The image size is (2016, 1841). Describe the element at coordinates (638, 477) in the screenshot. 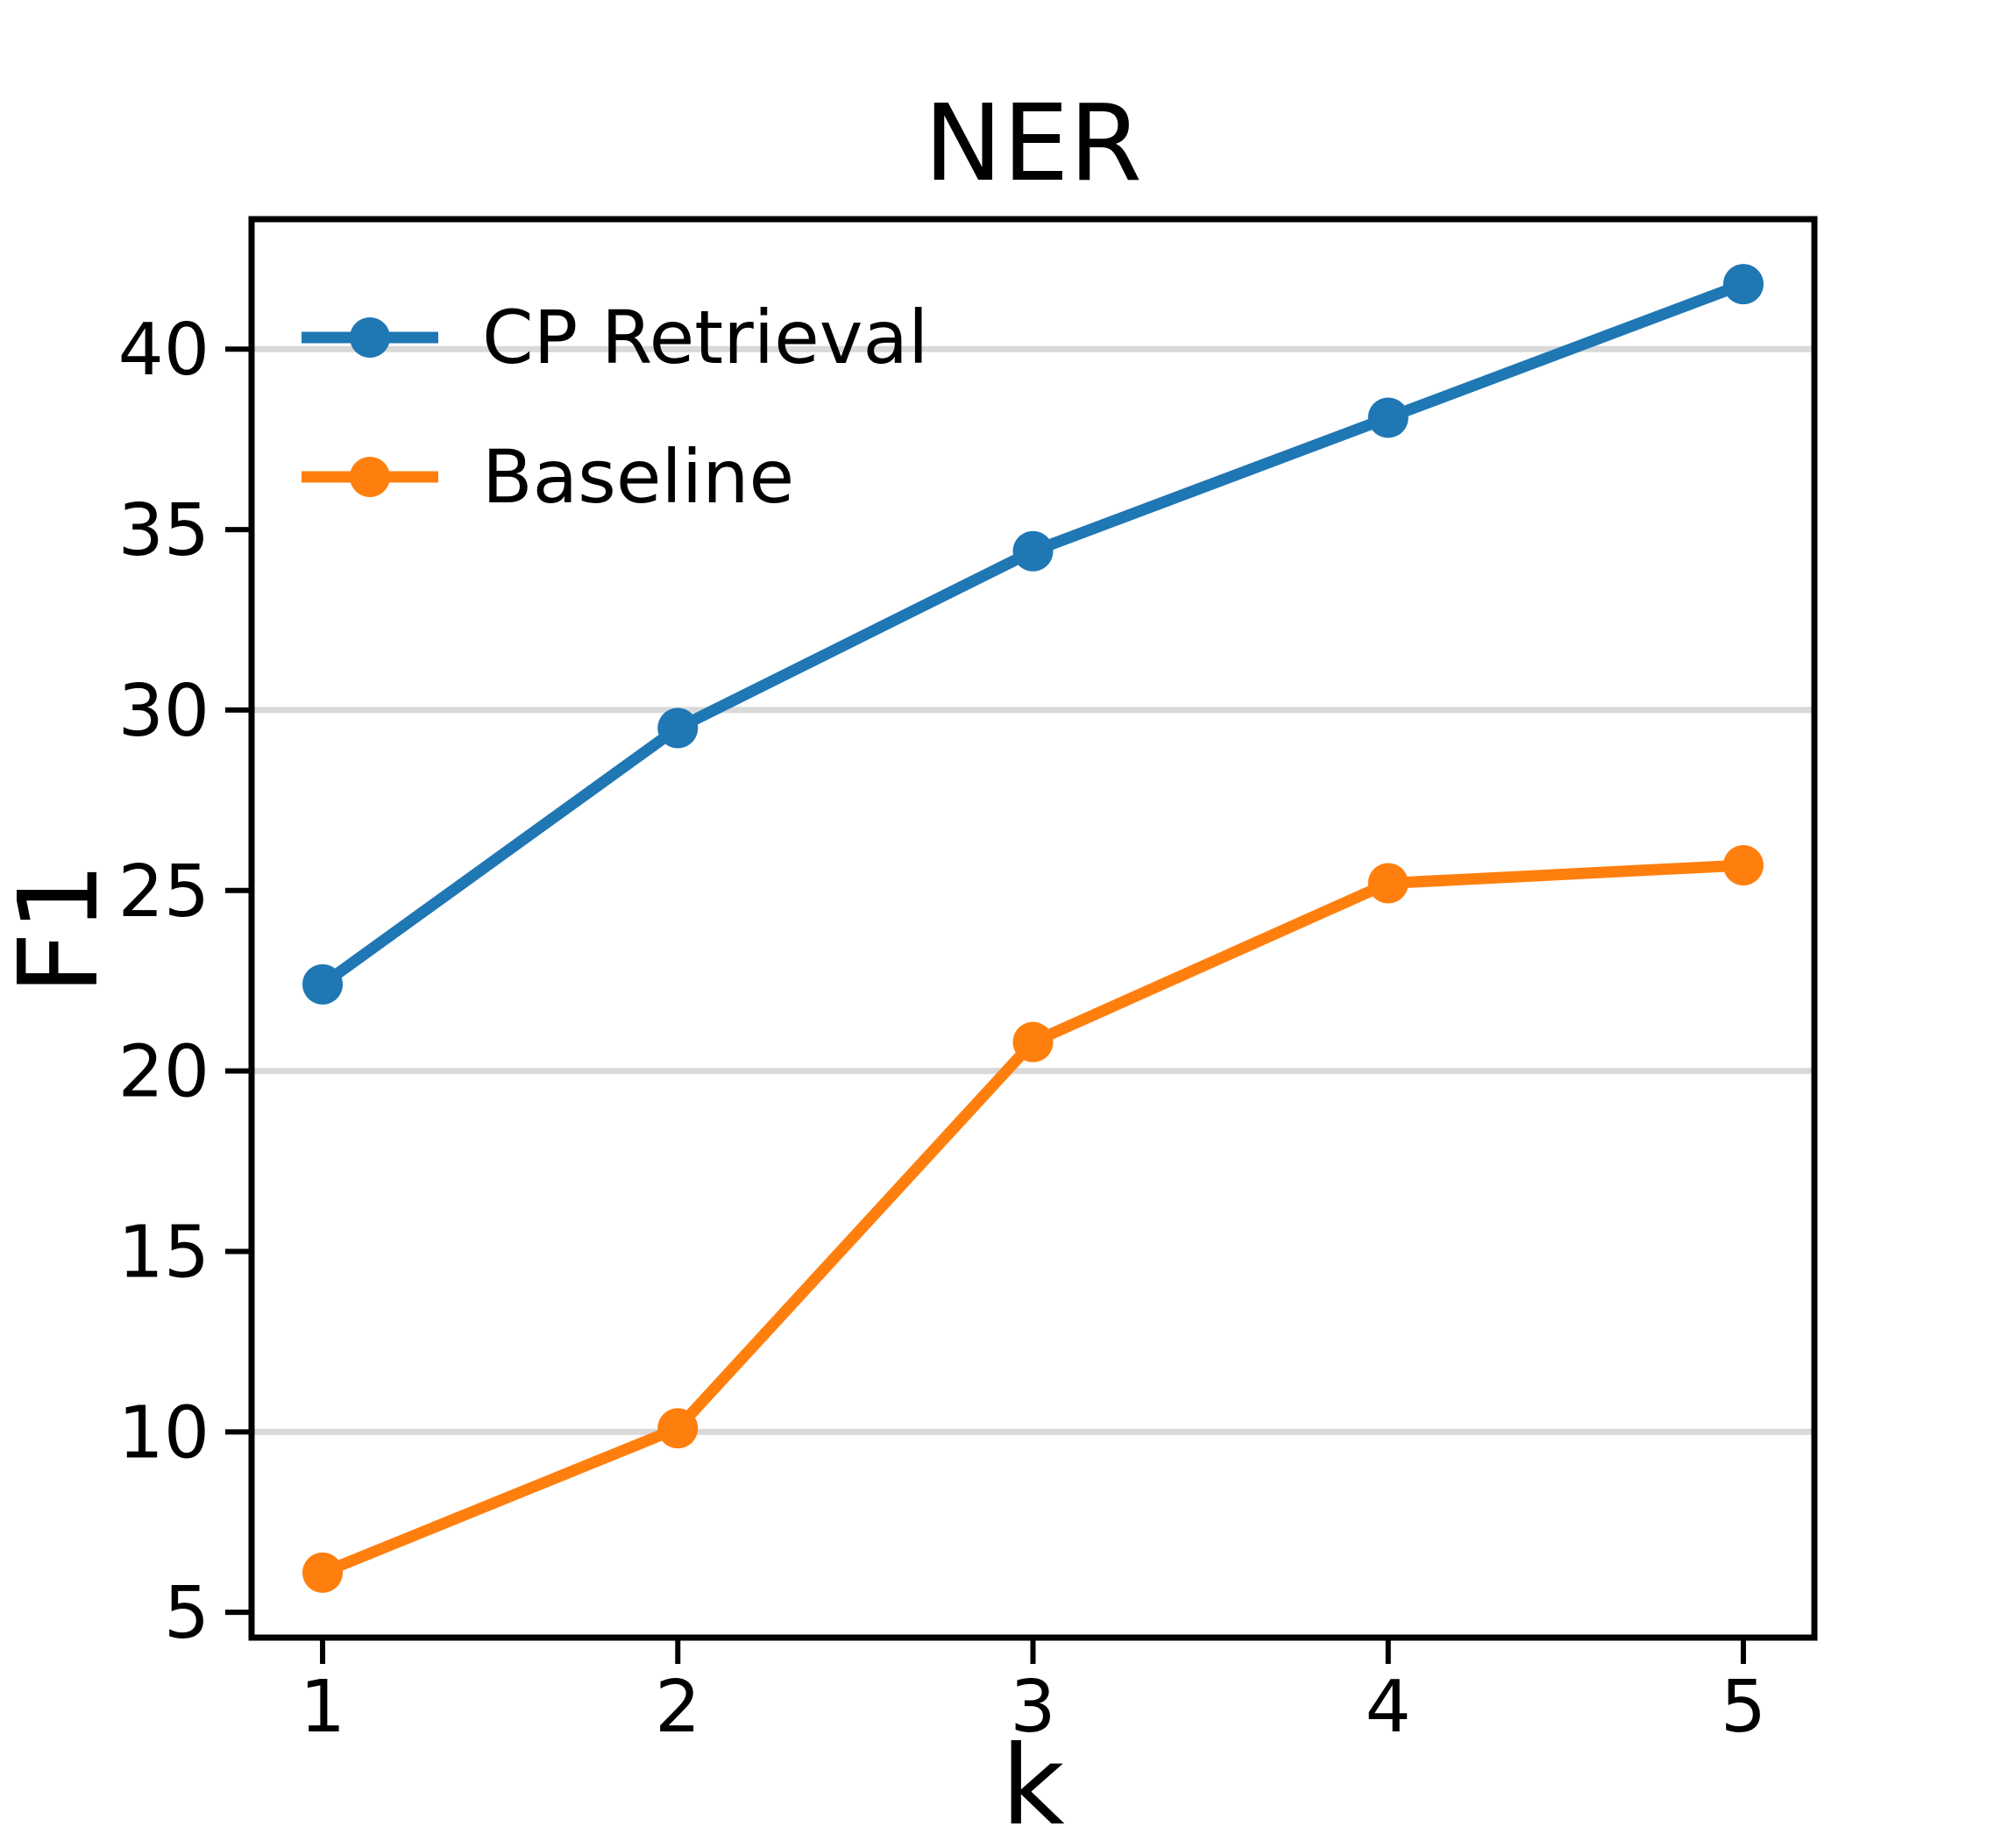

I see `legend-label: Baseline` at that location.